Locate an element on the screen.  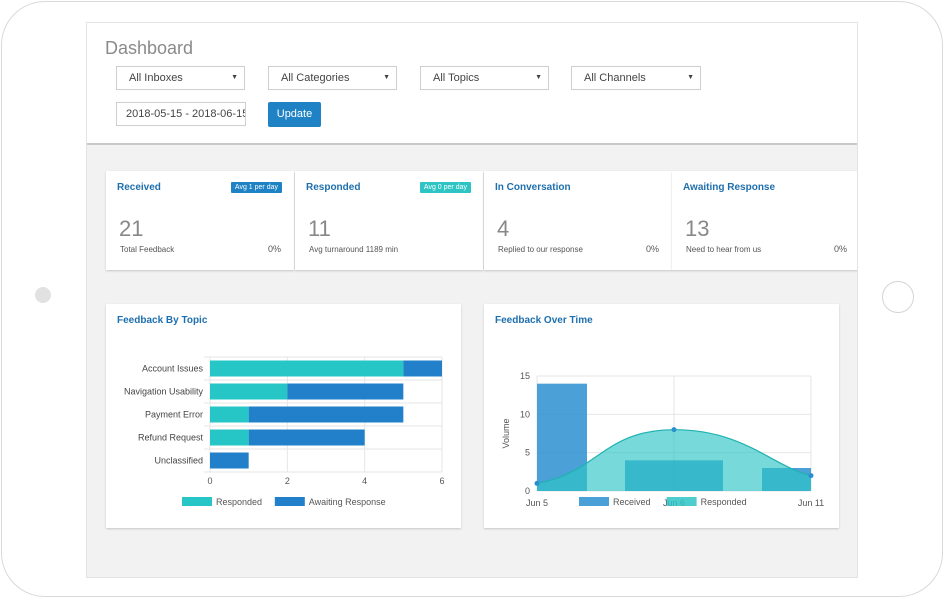
category-select: All Categories ▼ is located at coordinates (332, 78).